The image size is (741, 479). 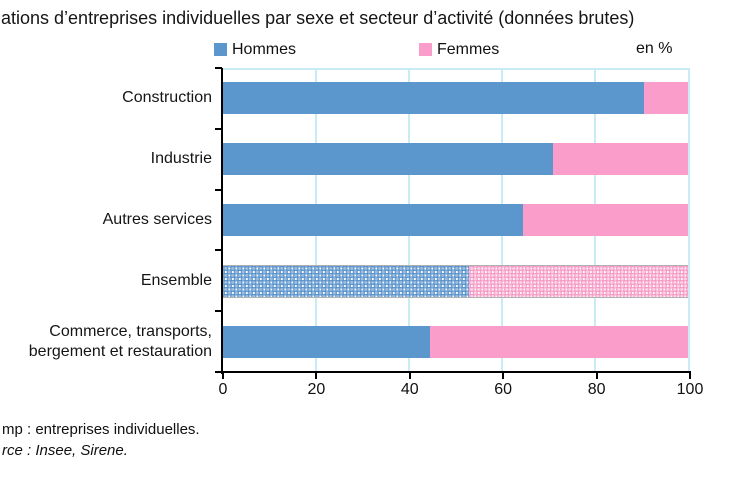 What do you see at coordinates (120, 351) in the screenshot?
I see `category-label-line: bergement et restauration` at bounding box center [120, 351].